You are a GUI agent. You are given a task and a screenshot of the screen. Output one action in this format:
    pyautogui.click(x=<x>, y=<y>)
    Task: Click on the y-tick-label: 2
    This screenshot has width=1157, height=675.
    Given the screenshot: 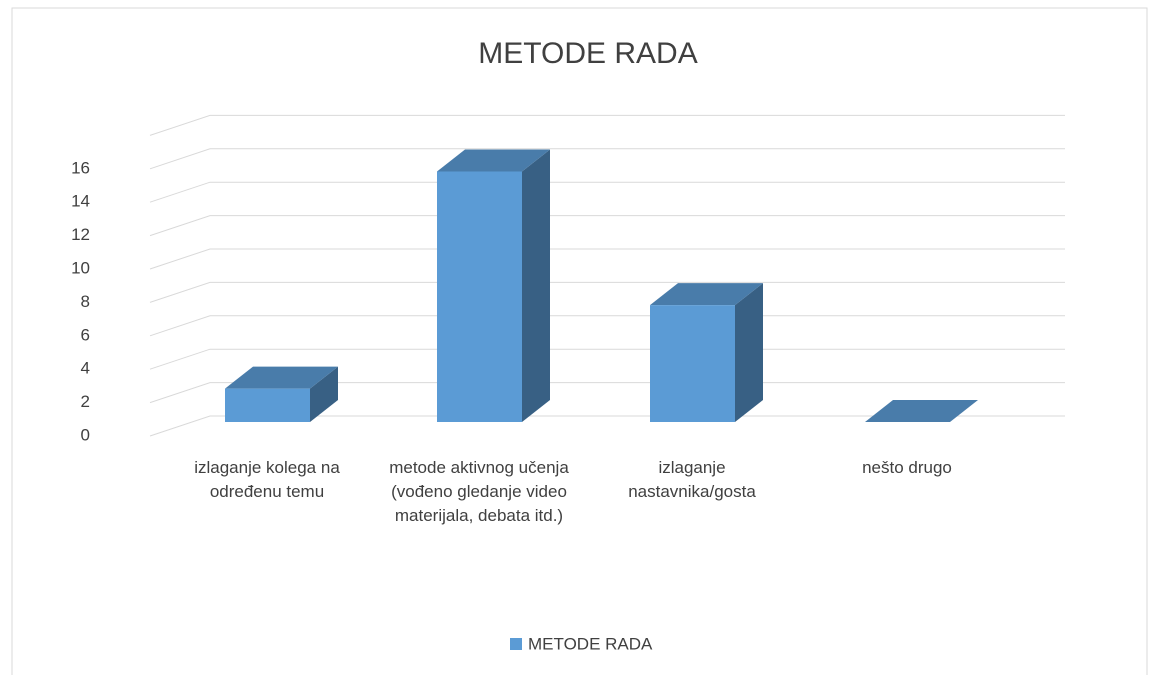 What is the action you would take?
    pyautogui.click(x=85, y=401)
    